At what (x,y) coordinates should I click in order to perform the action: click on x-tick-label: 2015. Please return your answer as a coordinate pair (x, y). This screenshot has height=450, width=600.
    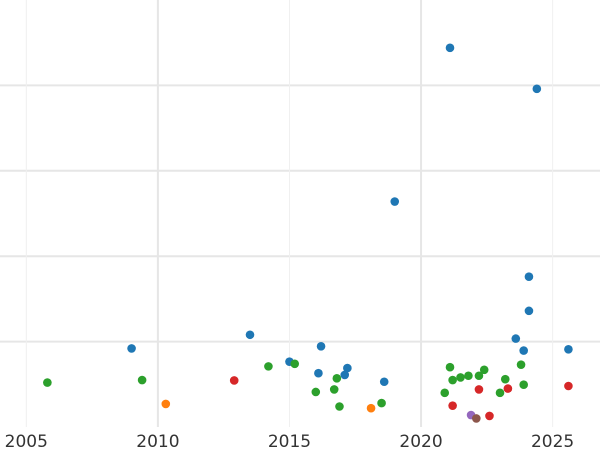
    Looking at the image, I should click on (289, 441).